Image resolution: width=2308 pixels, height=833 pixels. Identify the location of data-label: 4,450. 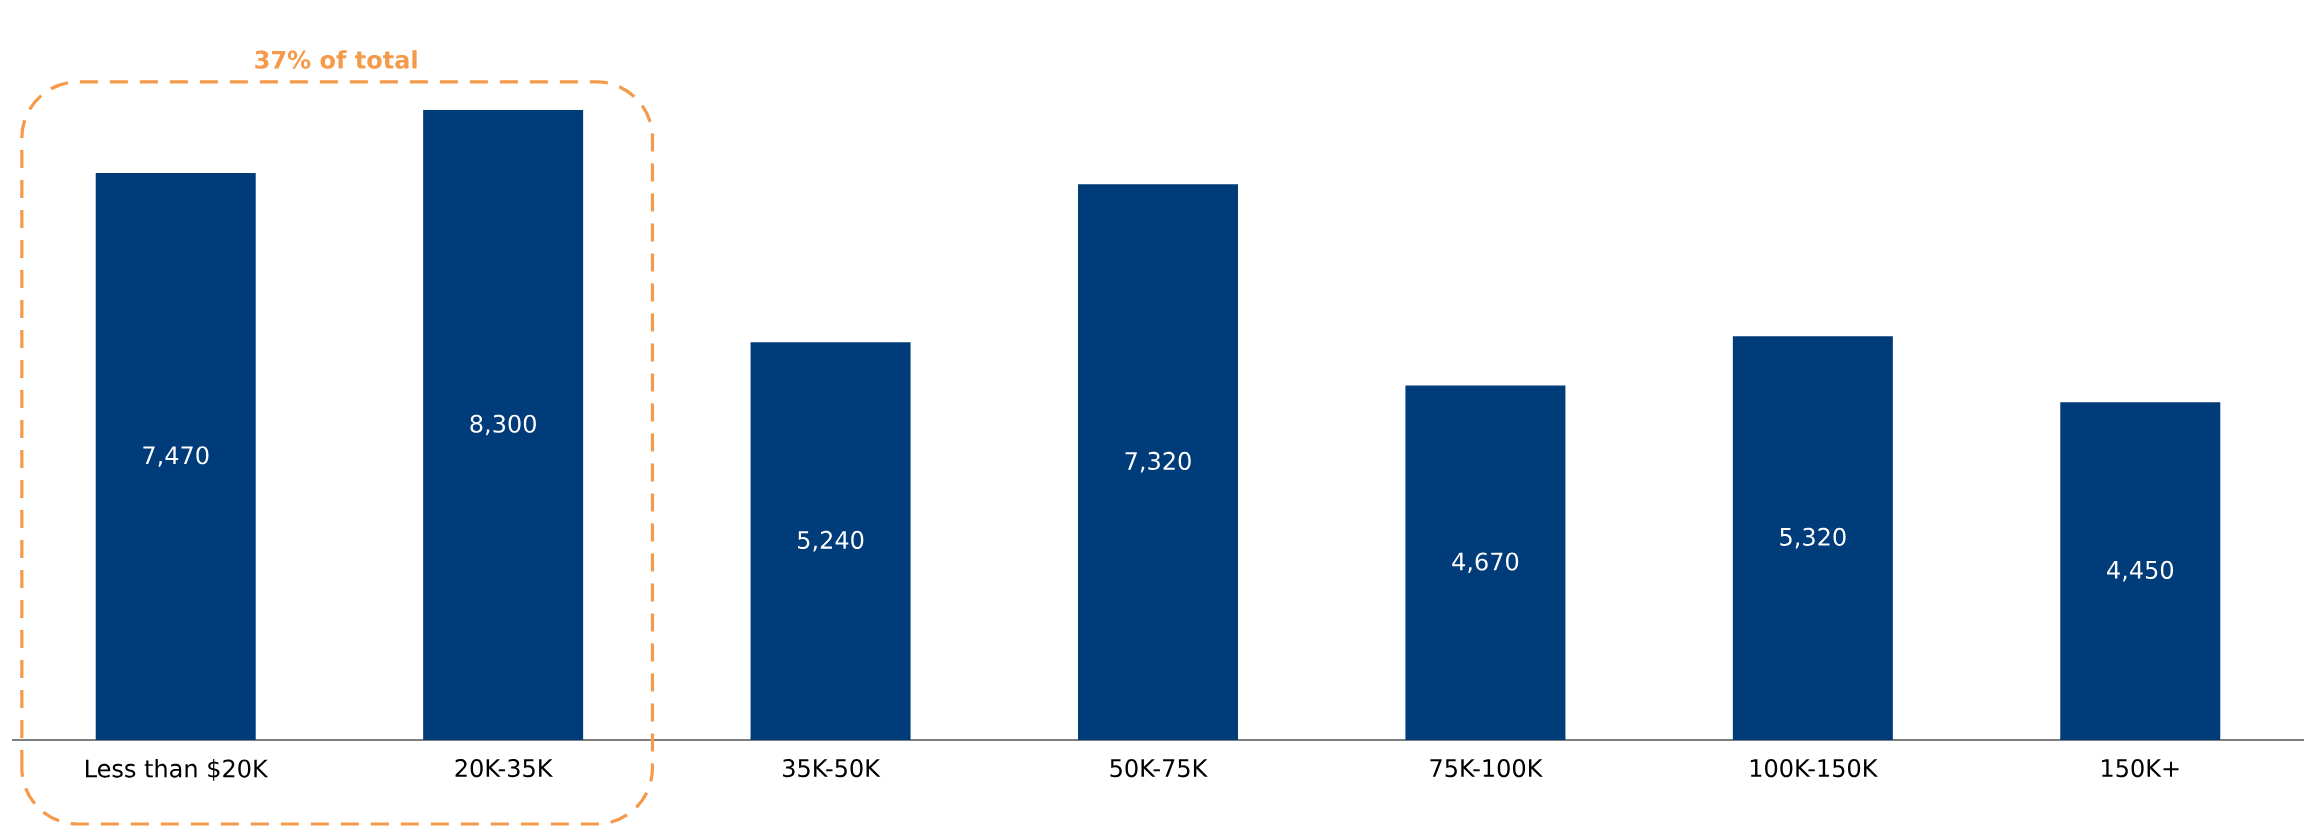
(2140, 571).